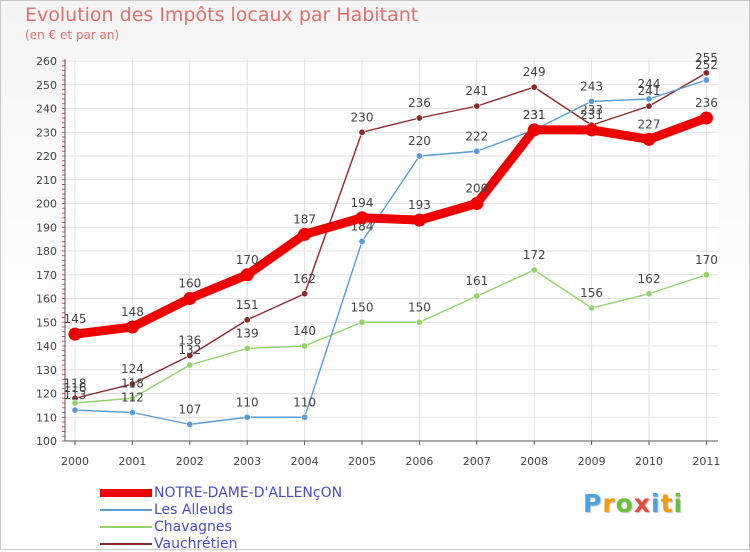 The width and height of the screenshot is (750, 552). I want to click on proxiti-logo: Proxiti, so click(633, 503).